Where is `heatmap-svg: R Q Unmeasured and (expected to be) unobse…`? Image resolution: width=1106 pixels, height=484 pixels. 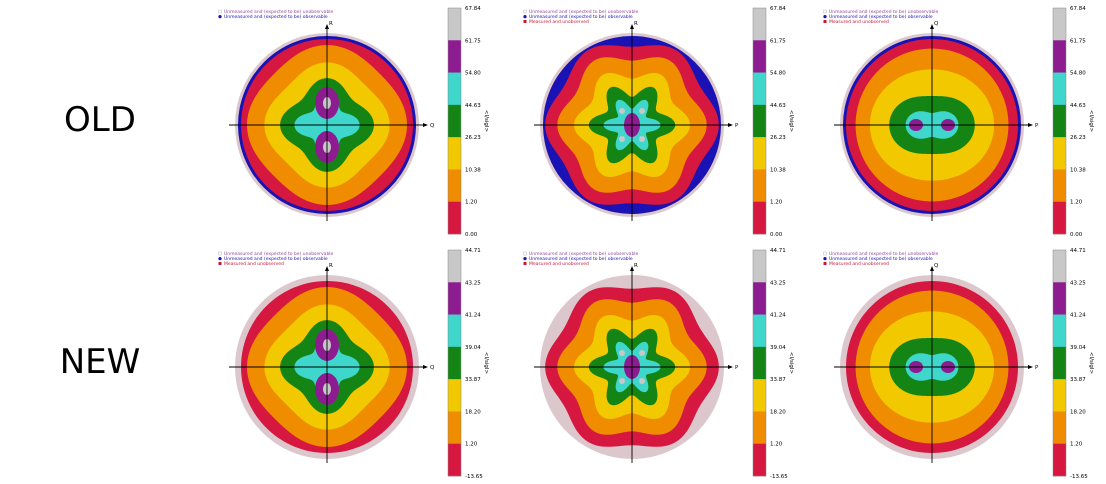
heatmap-svg: R Q Unmeasured and (expected to be) unobse… is located at coordinates (353, 122).